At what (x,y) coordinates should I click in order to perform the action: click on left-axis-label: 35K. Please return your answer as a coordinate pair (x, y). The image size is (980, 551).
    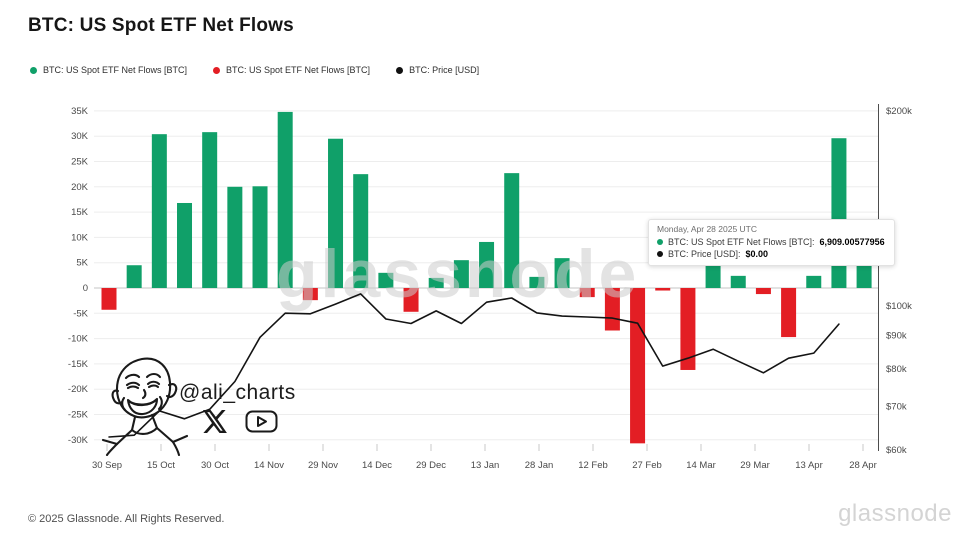
    Looking at the image, I should click on (80, 111).